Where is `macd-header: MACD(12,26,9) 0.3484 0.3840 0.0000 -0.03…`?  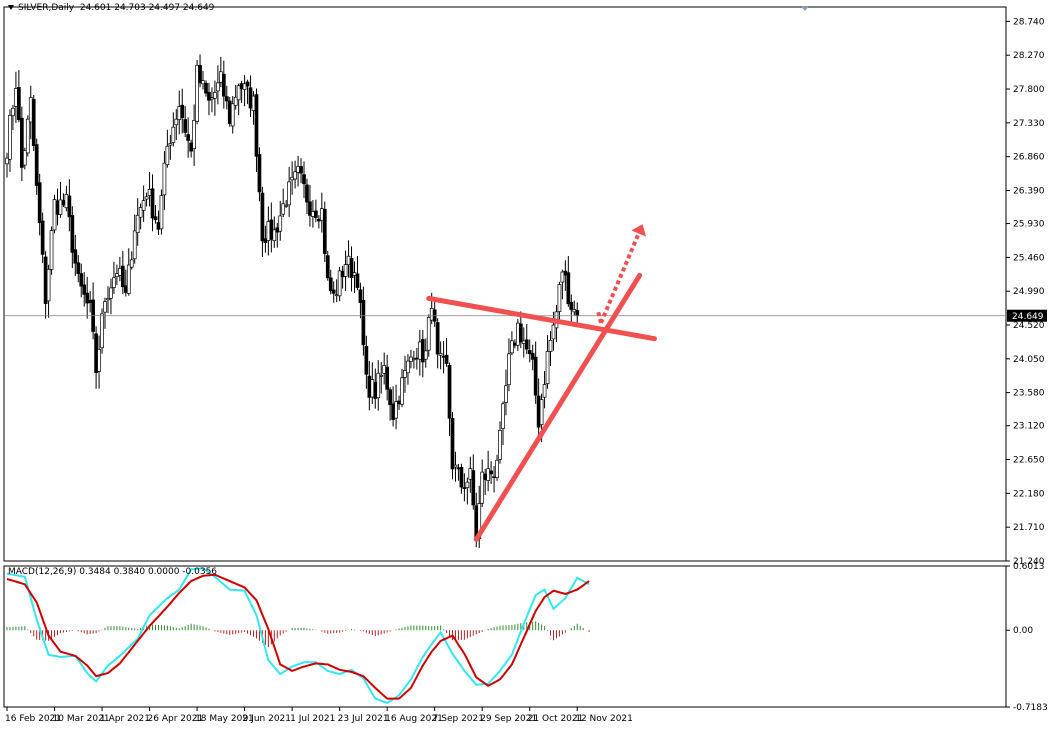
macd-header: MACD(12,26,9) 0.3484 0.3840 0.0000 -0.03… is located at coordinates (112, 572).